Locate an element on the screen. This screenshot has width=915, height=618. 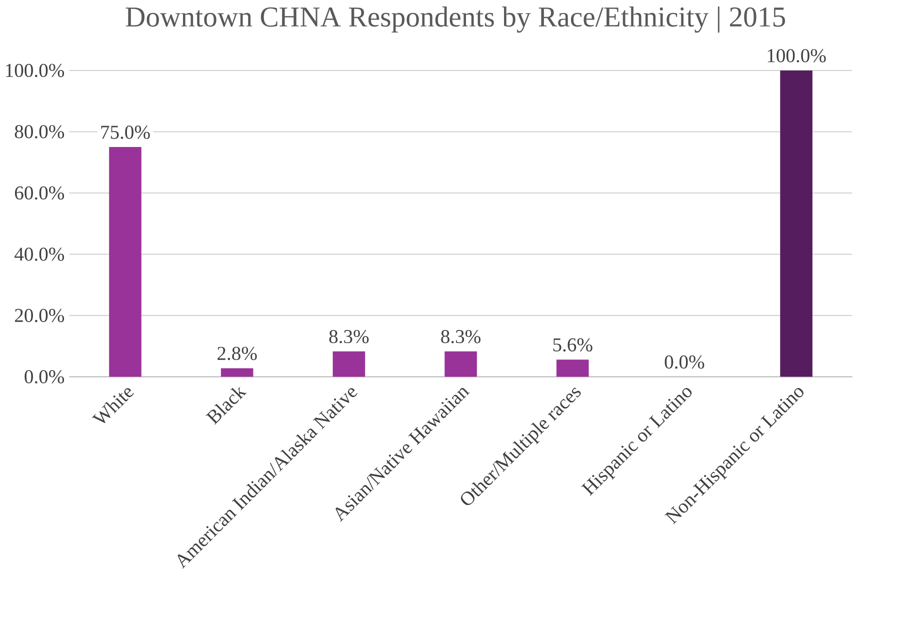
data-label: 2.8% is located at coordinates (237, 353).